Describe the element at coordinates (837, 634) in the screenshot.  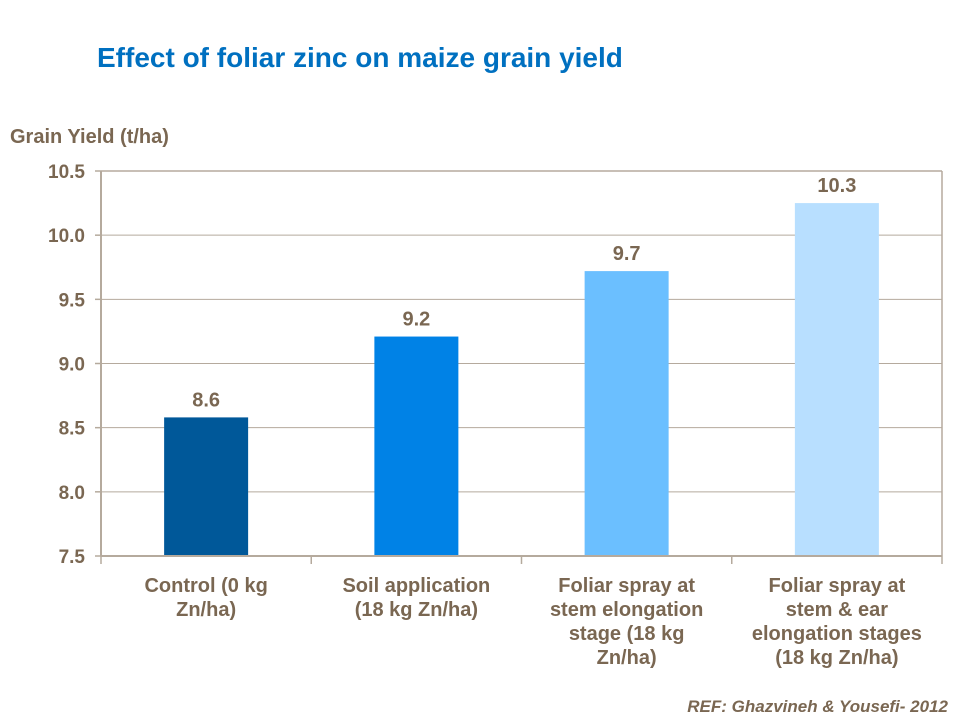
I see `x-tick-label: elongation stages` at that location.